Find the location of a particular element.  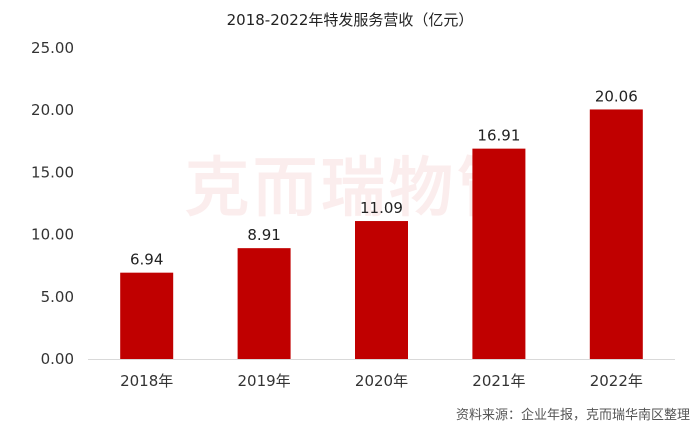

x-tick-label: 2019年 is located at coordinates (264, 381).